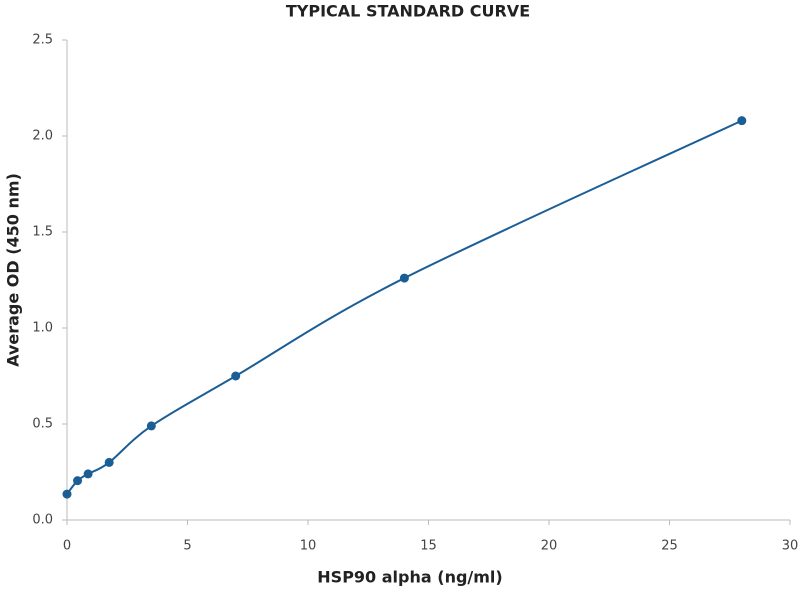  What do you see at coordinates (13, 270) in the screenshot?
I see `y-axis-title: Average OD (450 nm)` at bounding box center [13, 270].